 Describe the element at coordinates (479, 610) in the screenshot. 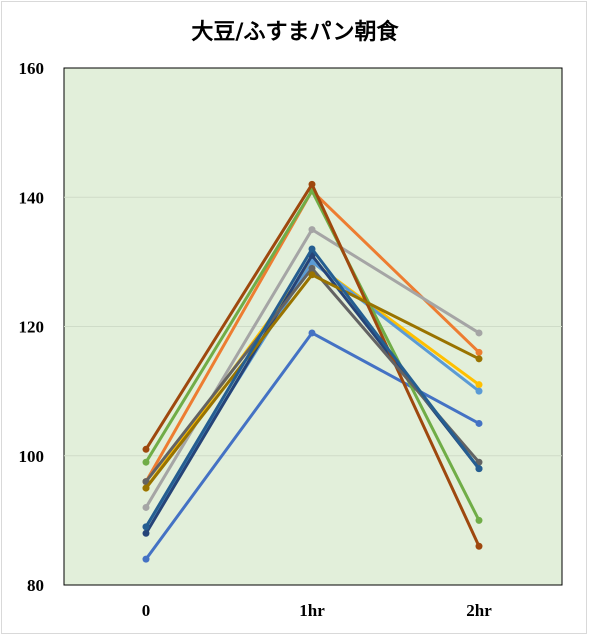

I see `x-tick-label: 2hr` at that location.